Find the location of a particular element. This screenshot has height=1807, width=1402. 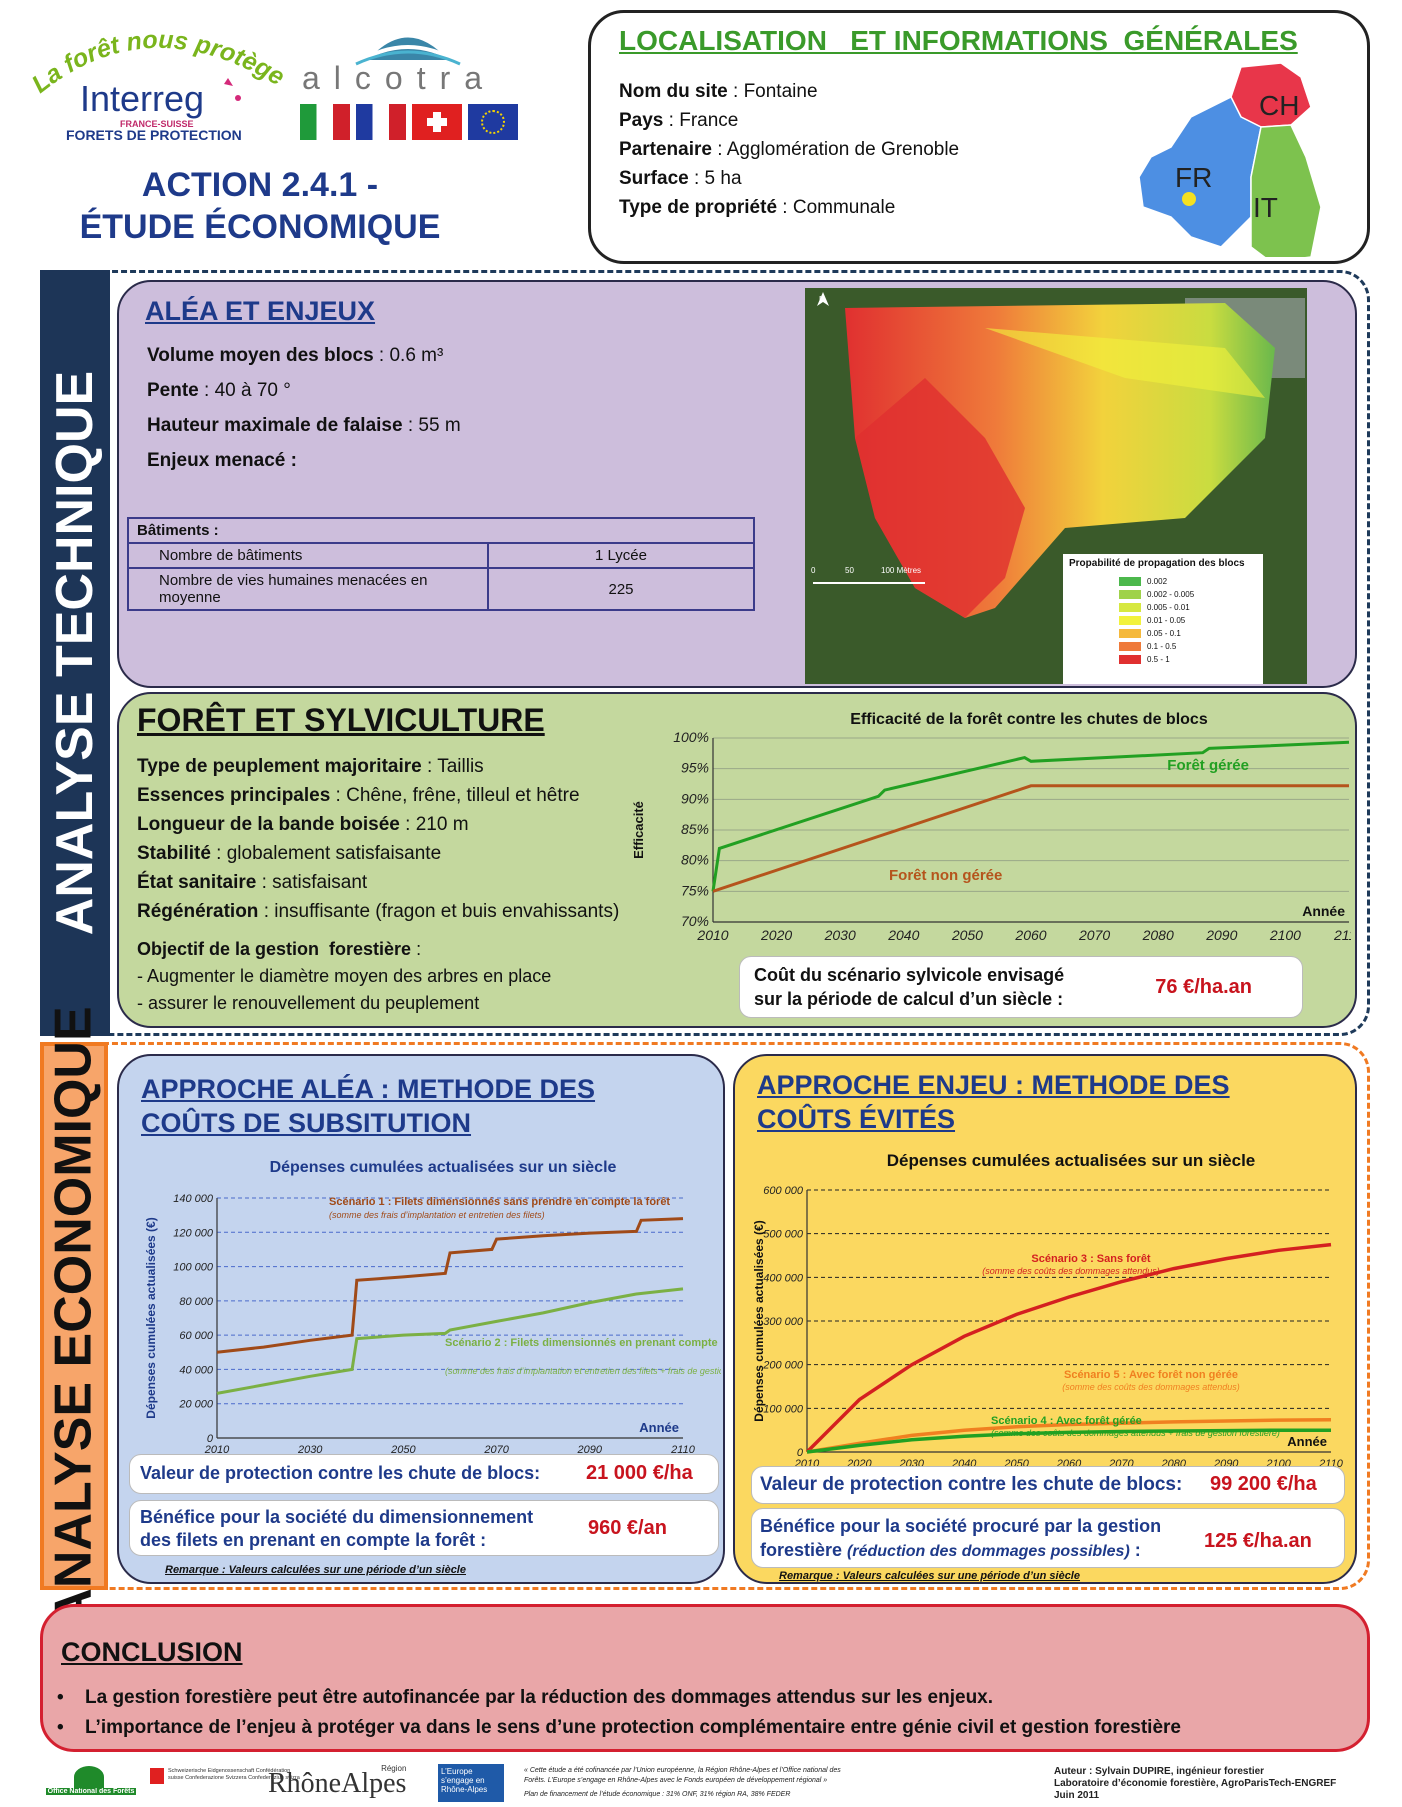

y-tick-label: 200 000 is located at coordinates (783, 1366).